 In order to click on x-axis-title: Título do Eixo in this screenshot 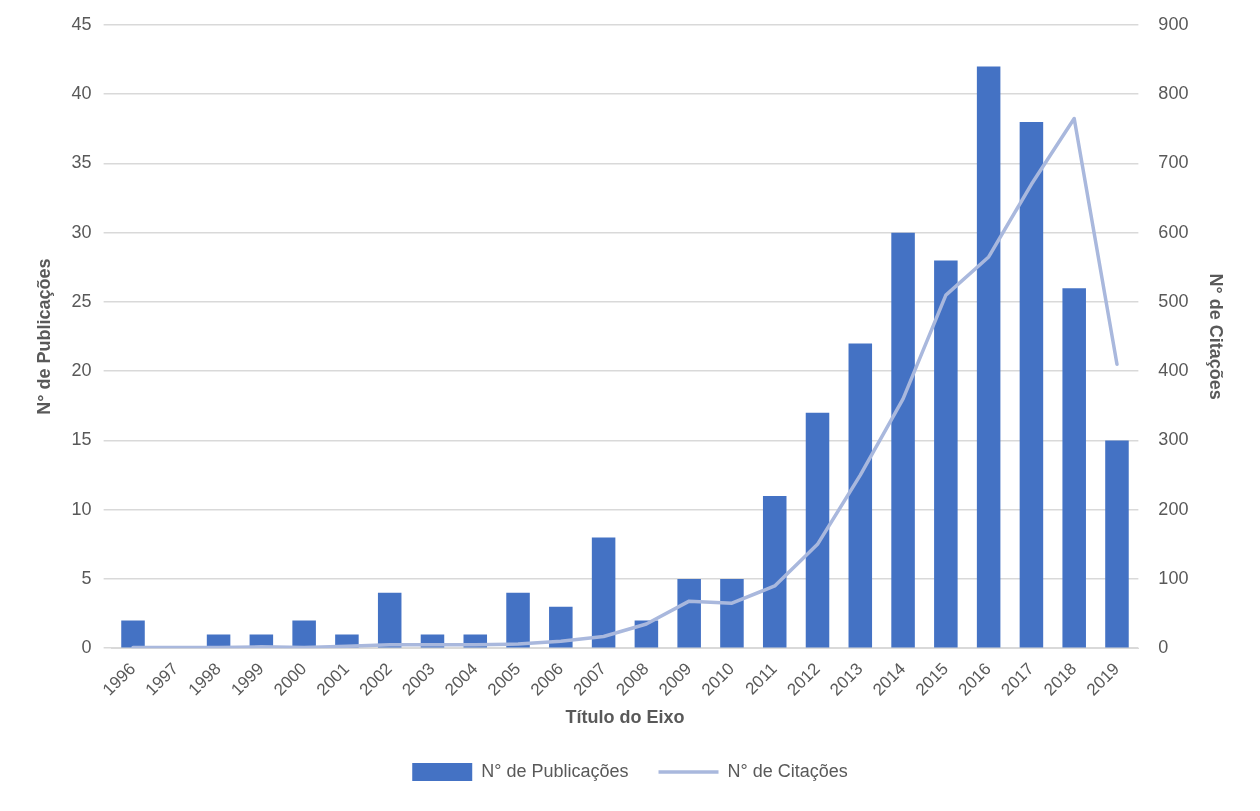, I will do `click(625, 717)`.